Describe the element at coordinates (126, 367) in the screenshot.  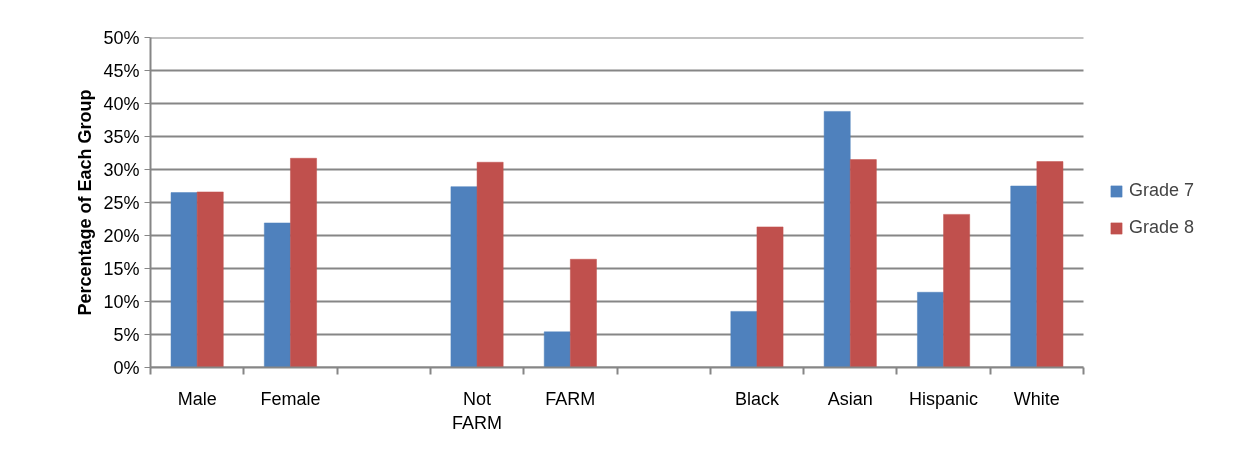
I see `y-tick-label: 0%` at that location.